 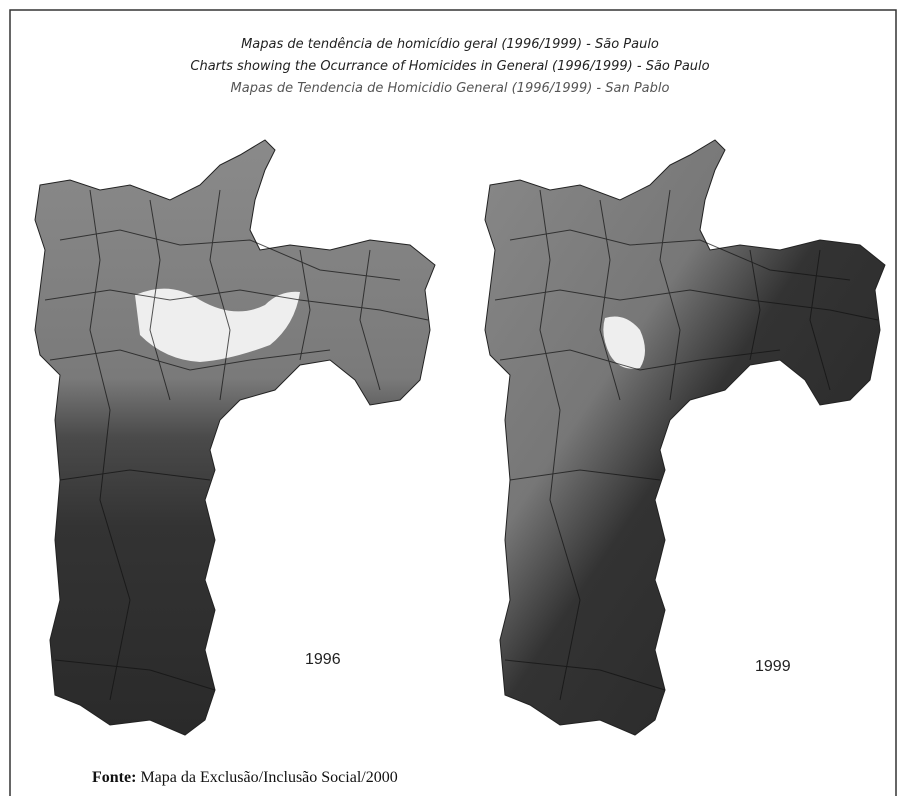 I want to click on map-label: 1996, so click(x=323, y=659).